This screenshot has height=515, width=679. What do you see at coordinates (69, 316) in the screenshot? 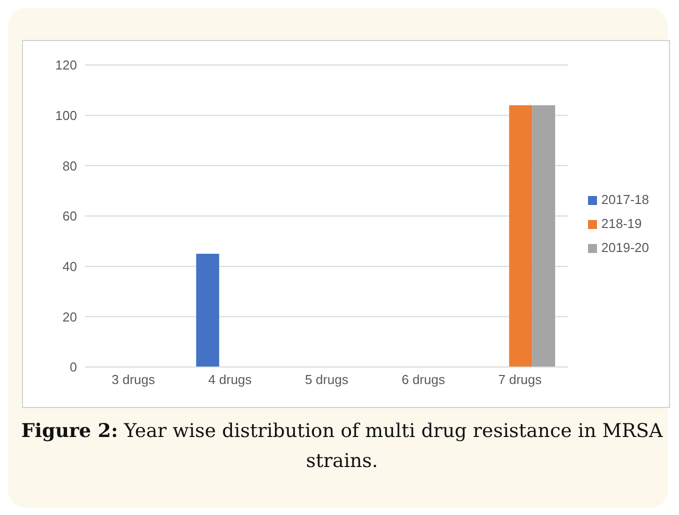
I see `y-tick-label: 20` at bounding box center [69, 316].